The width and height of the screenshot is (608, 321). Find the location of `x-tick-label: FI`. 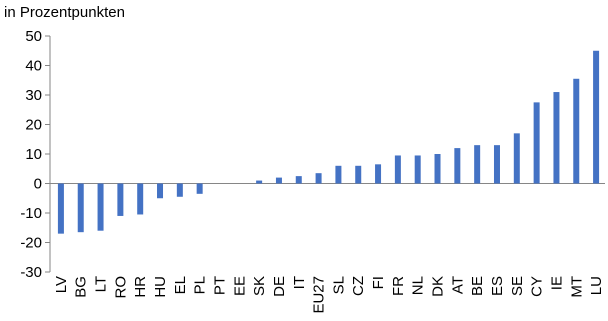

x-tick-label: FI is located at coordinates (378, 282).